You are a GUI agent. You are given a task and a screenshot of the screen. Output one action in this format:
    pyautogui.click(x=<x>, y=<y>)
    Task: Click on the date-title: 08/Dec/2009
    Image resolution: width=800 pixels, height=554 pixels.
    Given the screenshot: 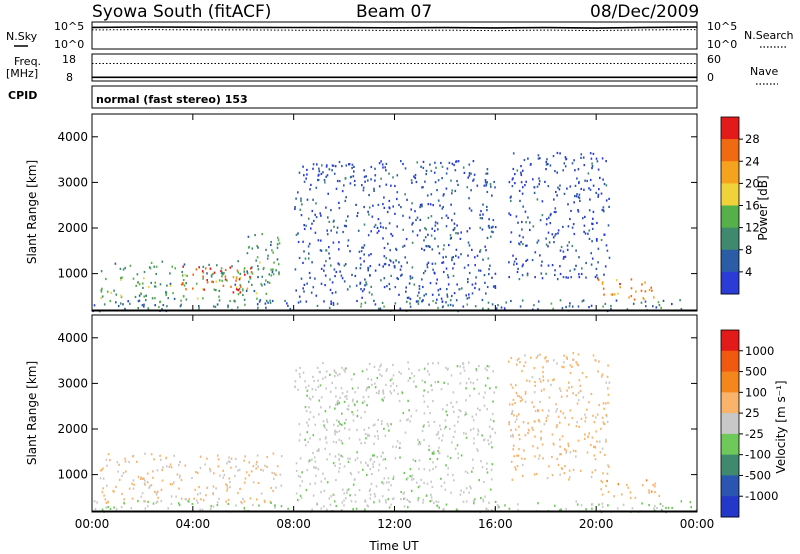 What is the action you would take?
    pyautogui.click(x=644, y=12)
    